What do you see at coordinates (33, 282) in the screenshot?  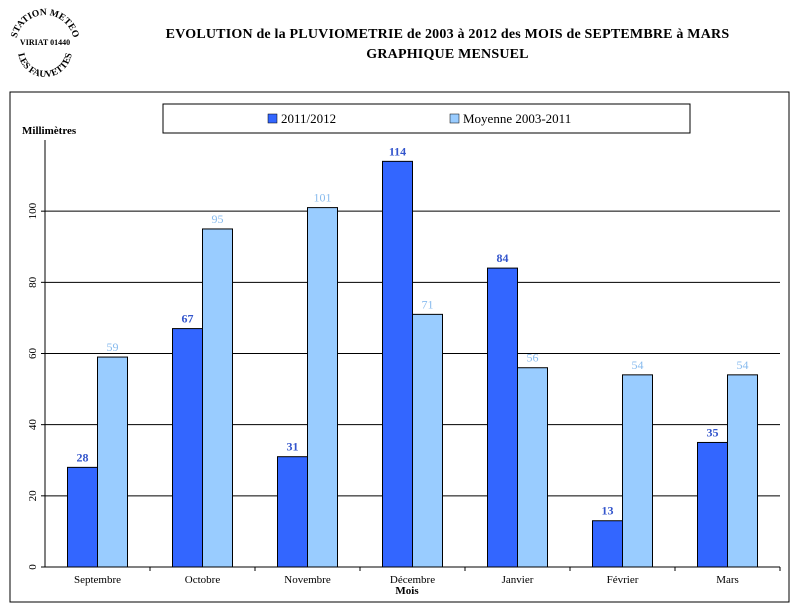 I see `y-tick-label: 80` at bounding box center [33, 282].